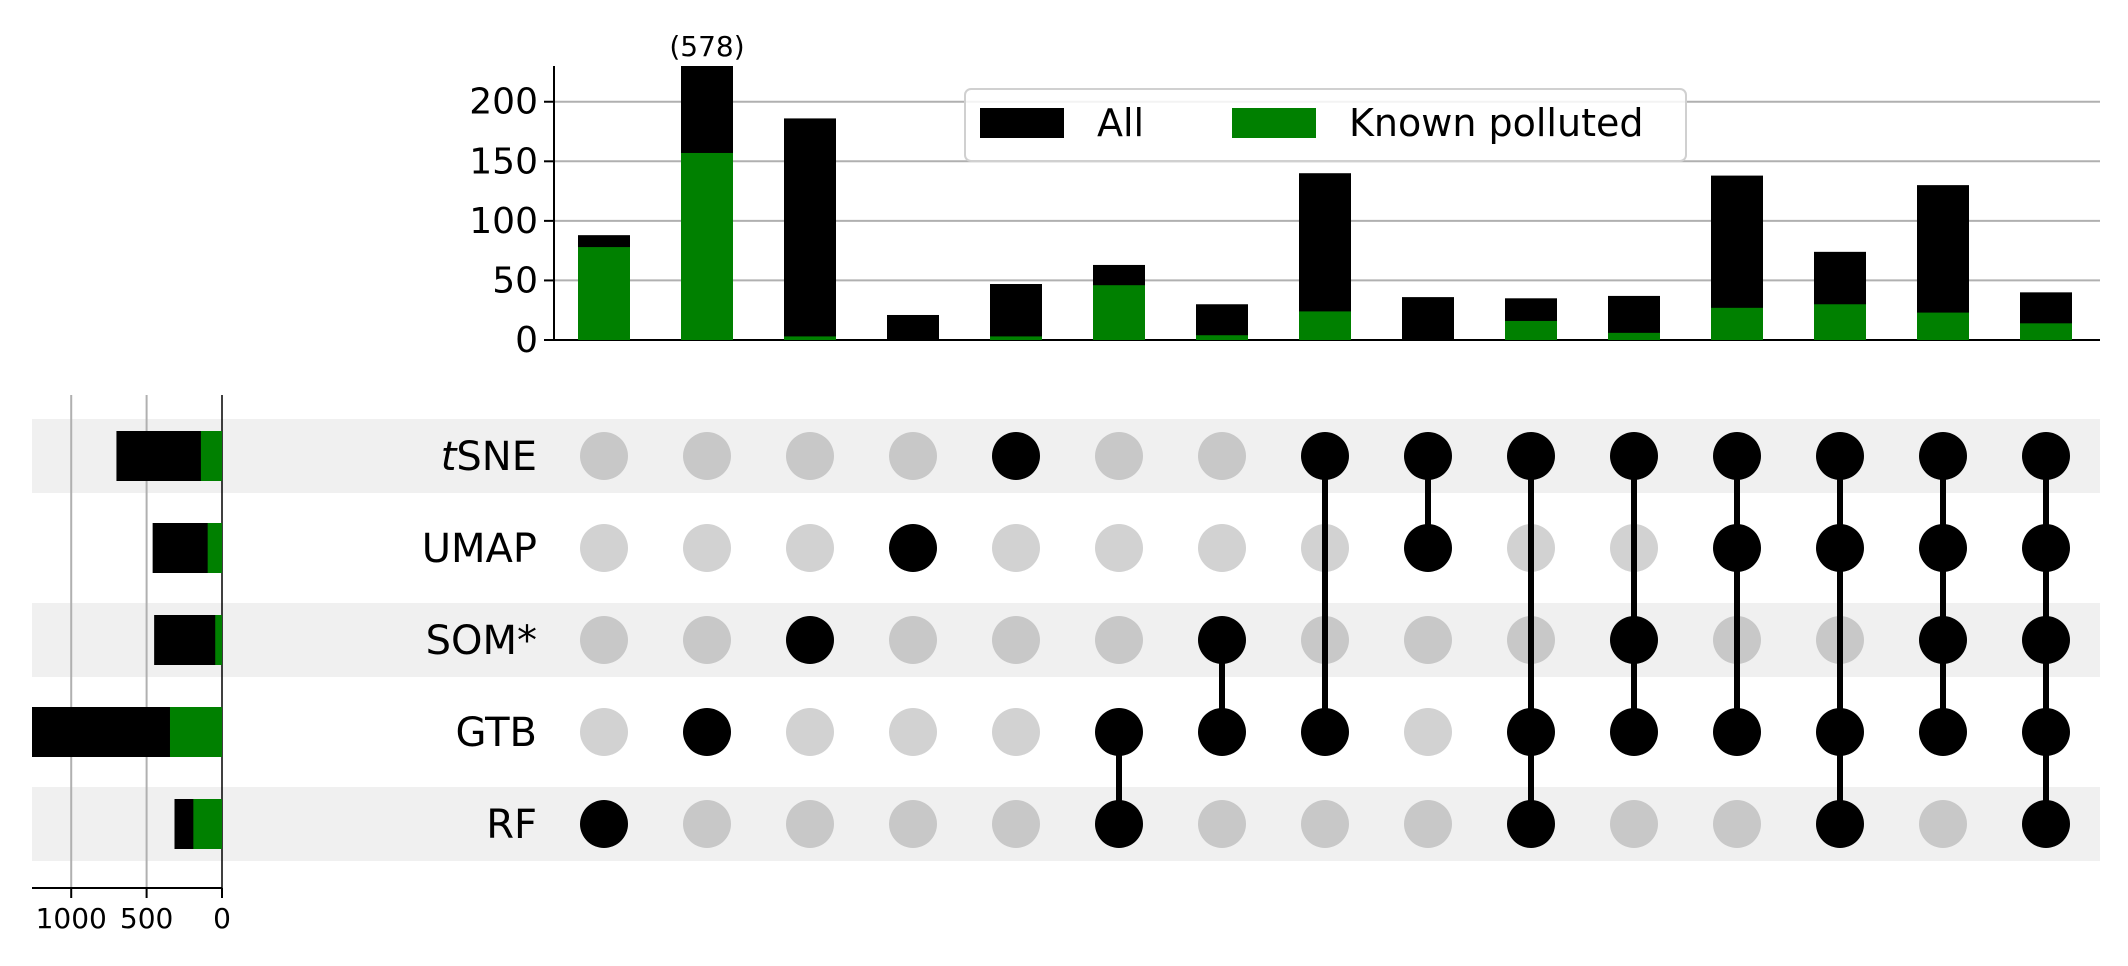 The width and height of the screenshot is (2128, 966). Describe the element at coordinates (489, 457) in the screenshot. I see `set-label-0: tSNE` at that location.